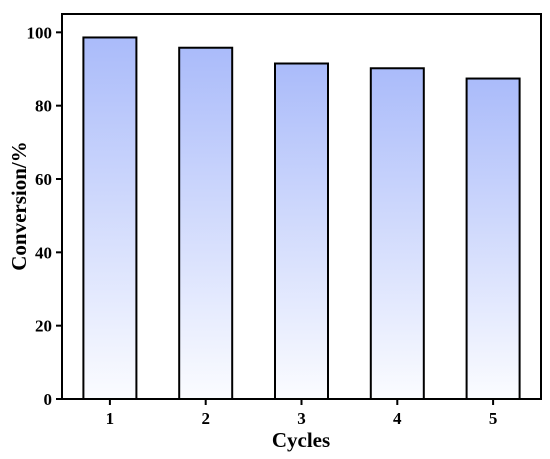  I want to click on y-tick-label: 80, so click(43, 106).